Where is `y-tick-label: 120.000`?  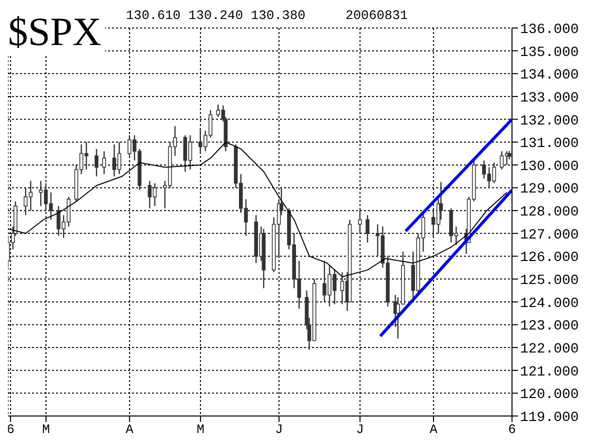 y-tick-label: 120.000 is located at coordinates (549, 395).